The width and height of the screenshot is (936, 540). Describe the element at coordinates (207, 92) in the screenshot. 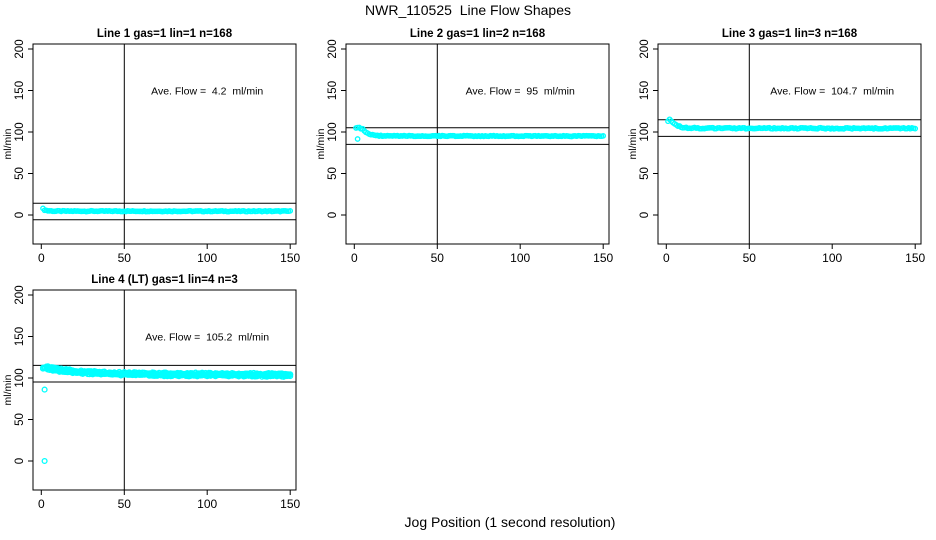

I see `ave-flow-annotation: Ave. Flow = 4.2 ml/min` at that location.